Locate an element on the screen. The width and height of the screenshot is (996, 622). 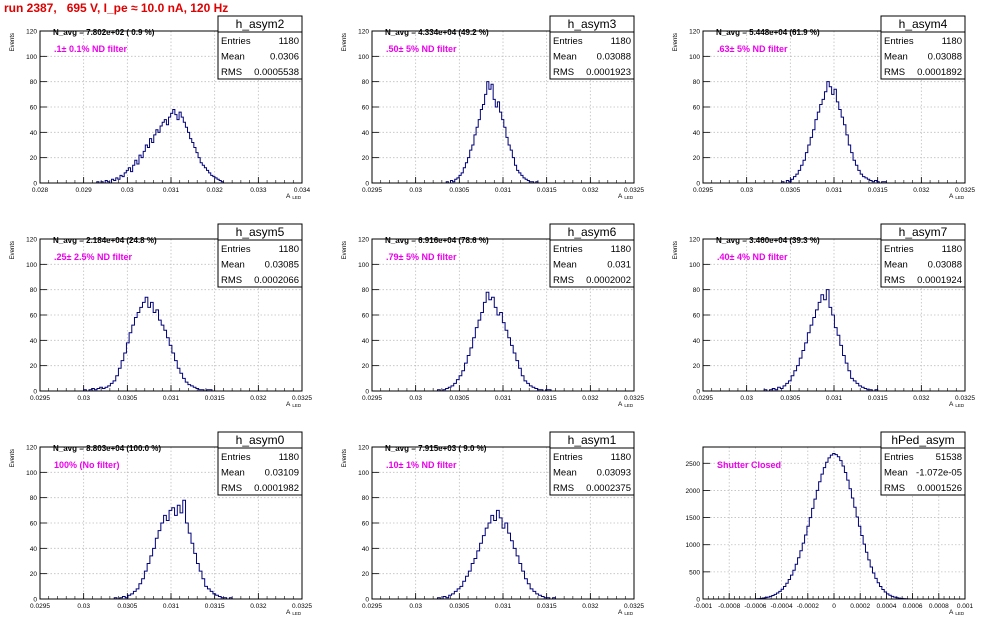
y-tick-label: 20 is located at coordinates (366, 158).